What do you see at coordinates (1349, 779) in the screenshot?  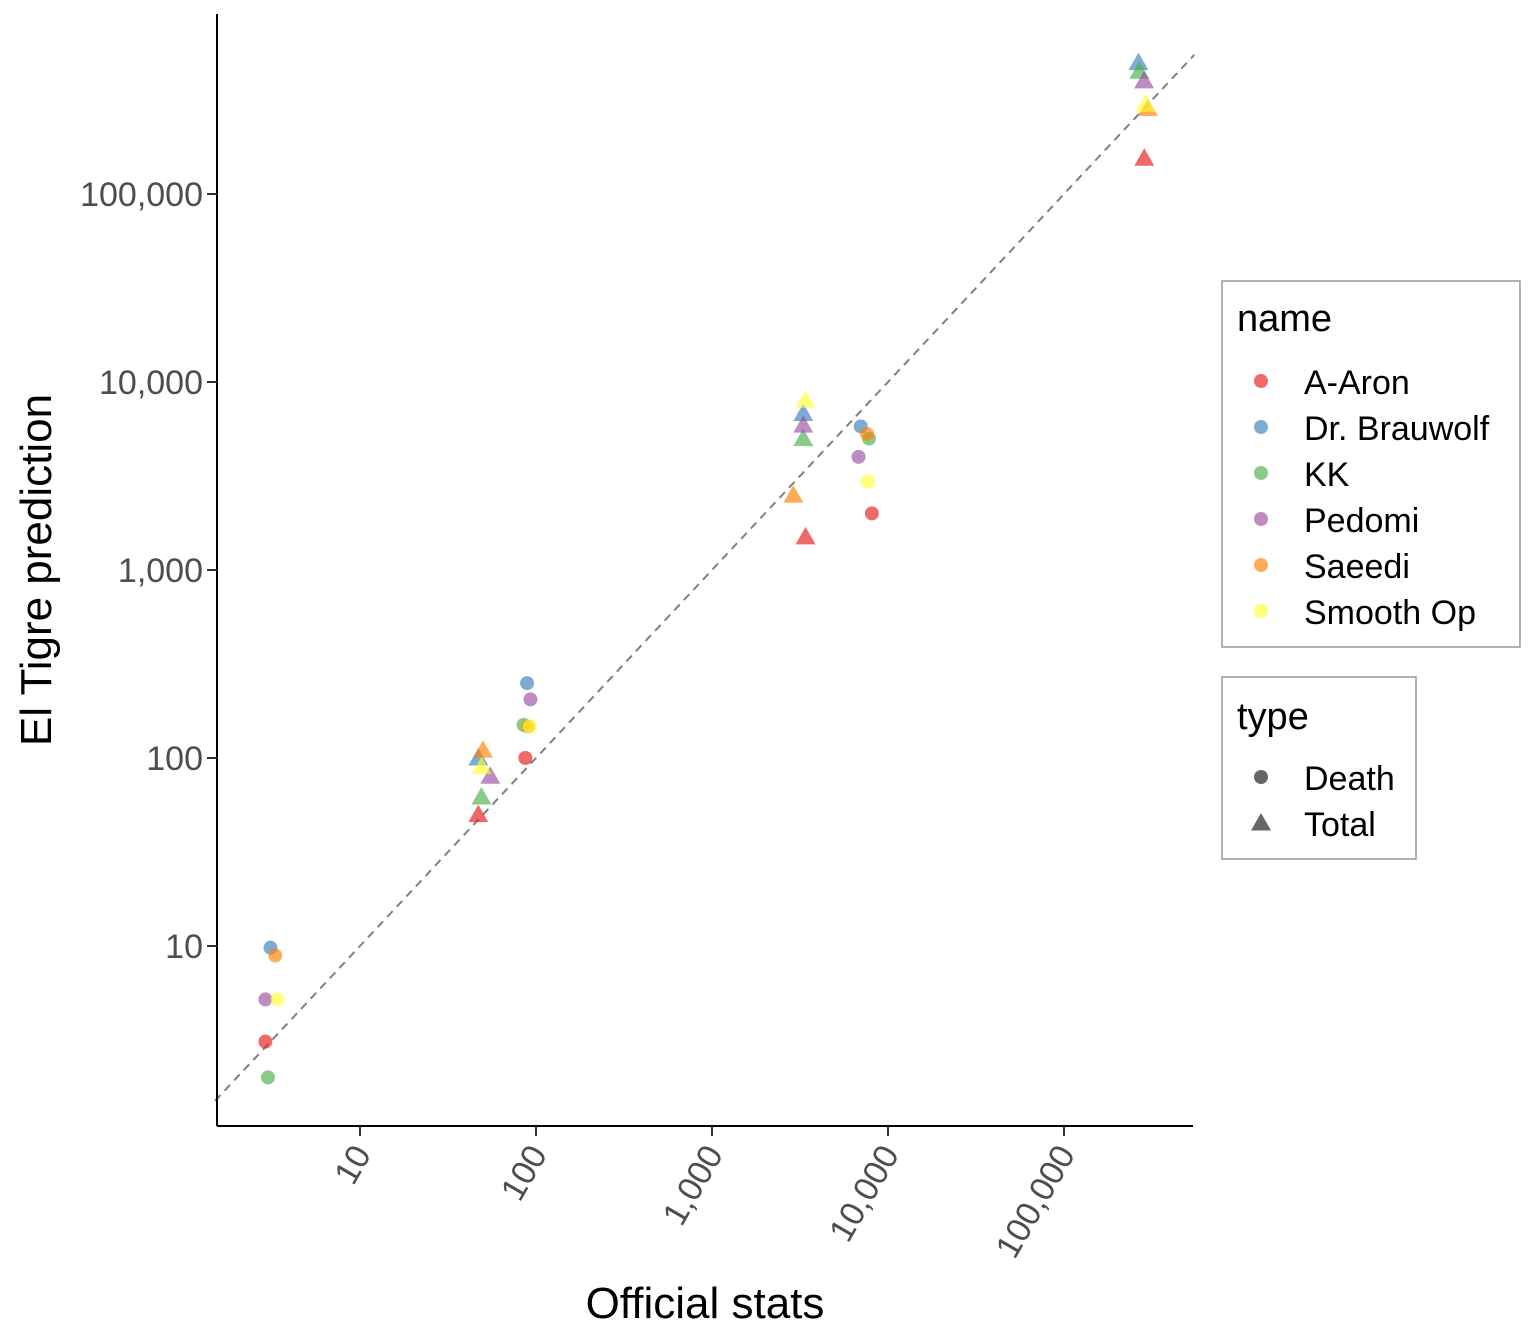 I see `legend-type-label: Death` at bounding box center [1349, 779].